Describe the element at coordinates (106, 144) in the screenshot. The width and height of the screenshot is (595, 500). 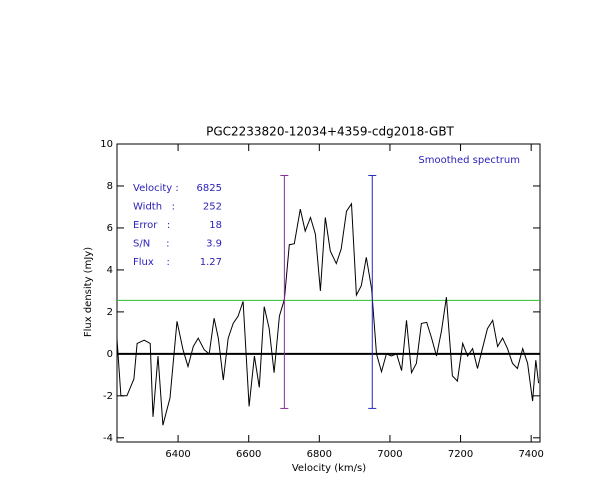
I see `y-tick-label: 10` at that location.